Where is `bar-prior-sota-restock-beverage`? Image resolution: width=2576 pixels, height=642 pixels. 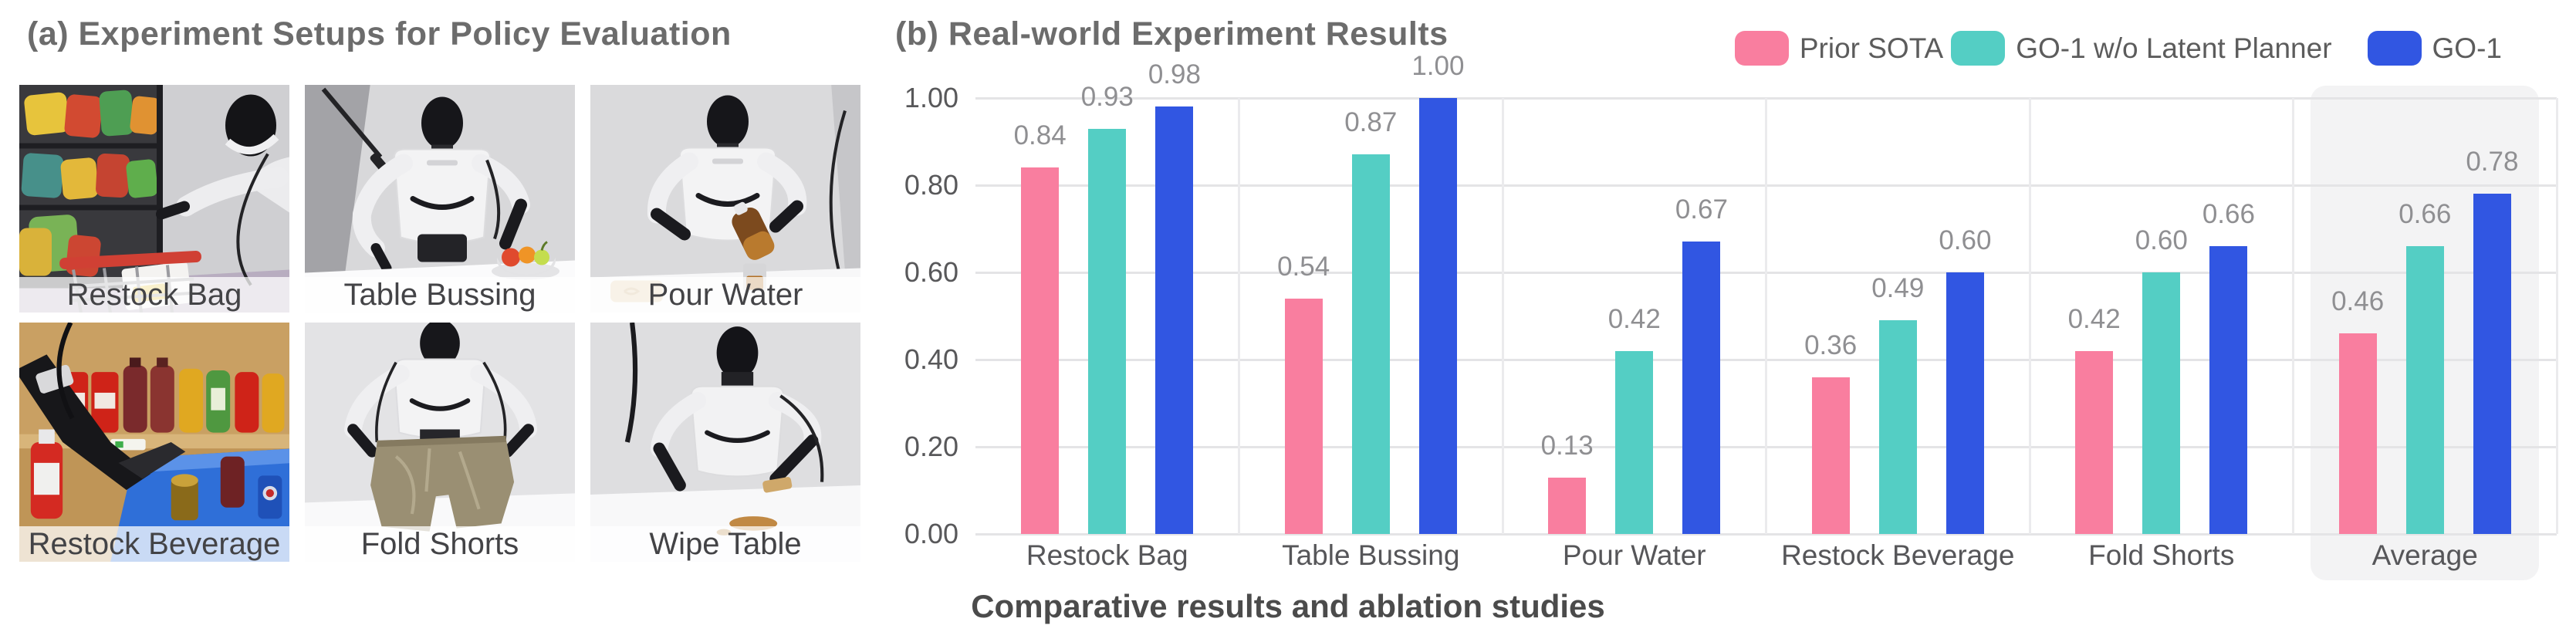 bar-prior-sota-restock-beverage is located at coordinates (1830, 455).